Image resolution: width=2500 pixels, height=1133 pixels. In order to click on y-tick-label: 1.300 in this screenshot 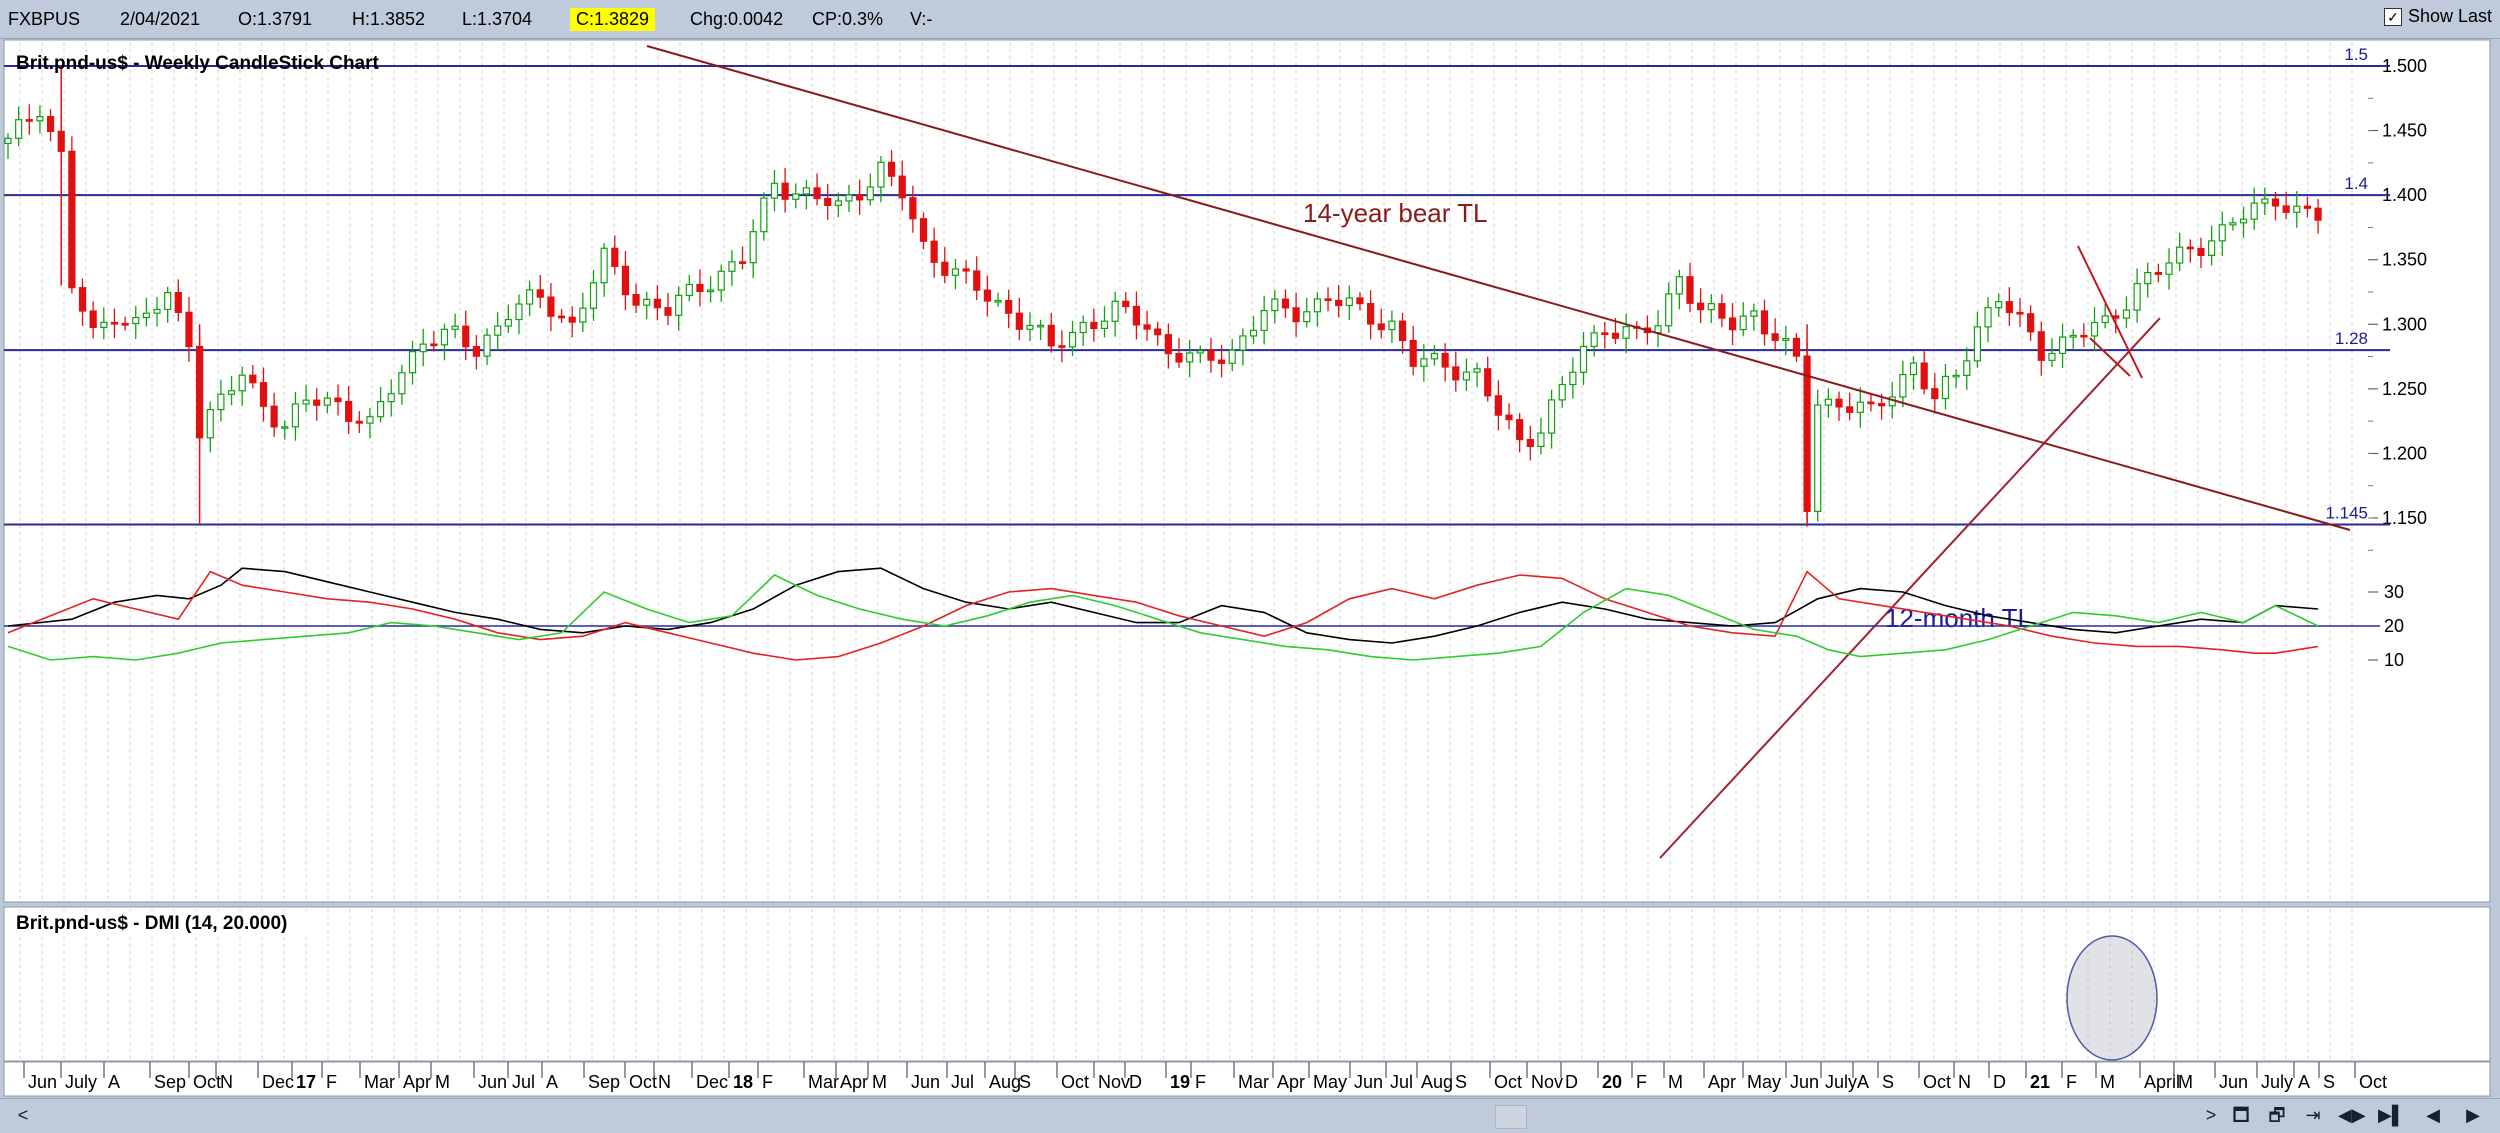, I will do `click(2404, 324)`.